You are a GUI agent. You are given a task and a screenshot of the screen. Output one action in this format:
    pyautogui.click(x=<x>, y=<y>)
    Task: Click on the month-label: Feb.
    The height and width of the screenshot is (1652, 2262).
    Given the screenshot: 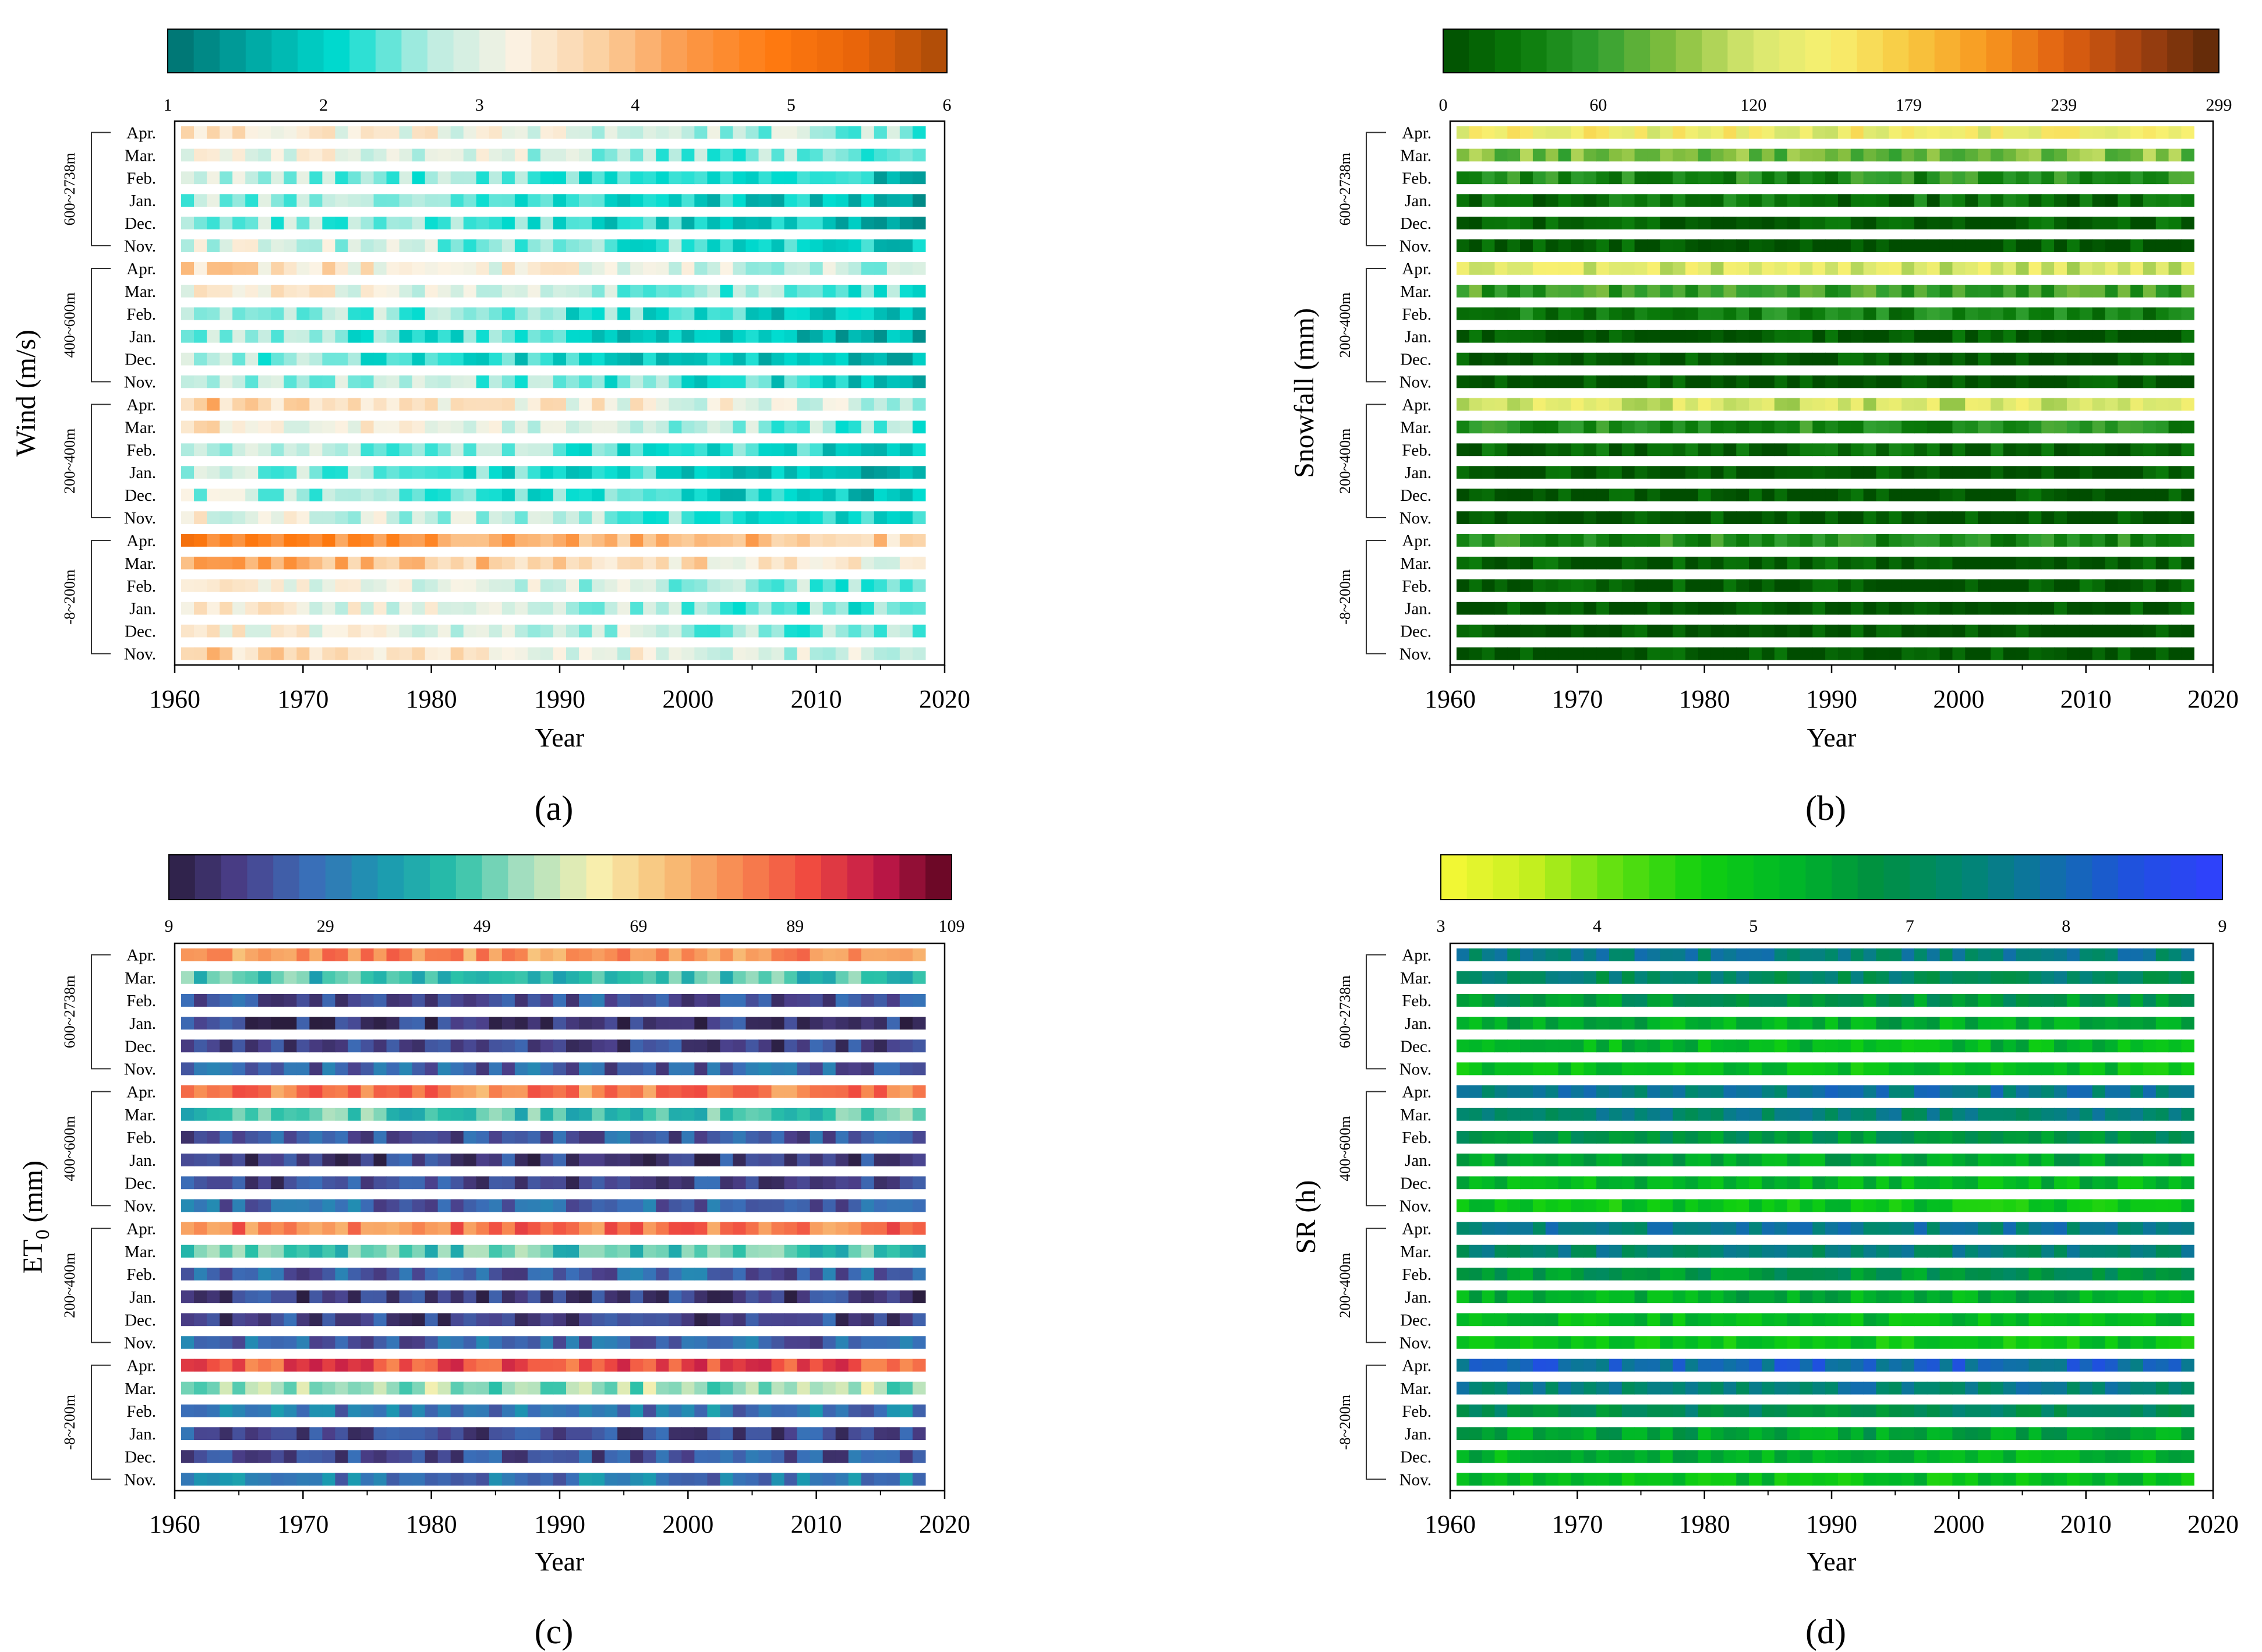 What is the action you would take?
    pyautogui.click(x=141, y=178)
    